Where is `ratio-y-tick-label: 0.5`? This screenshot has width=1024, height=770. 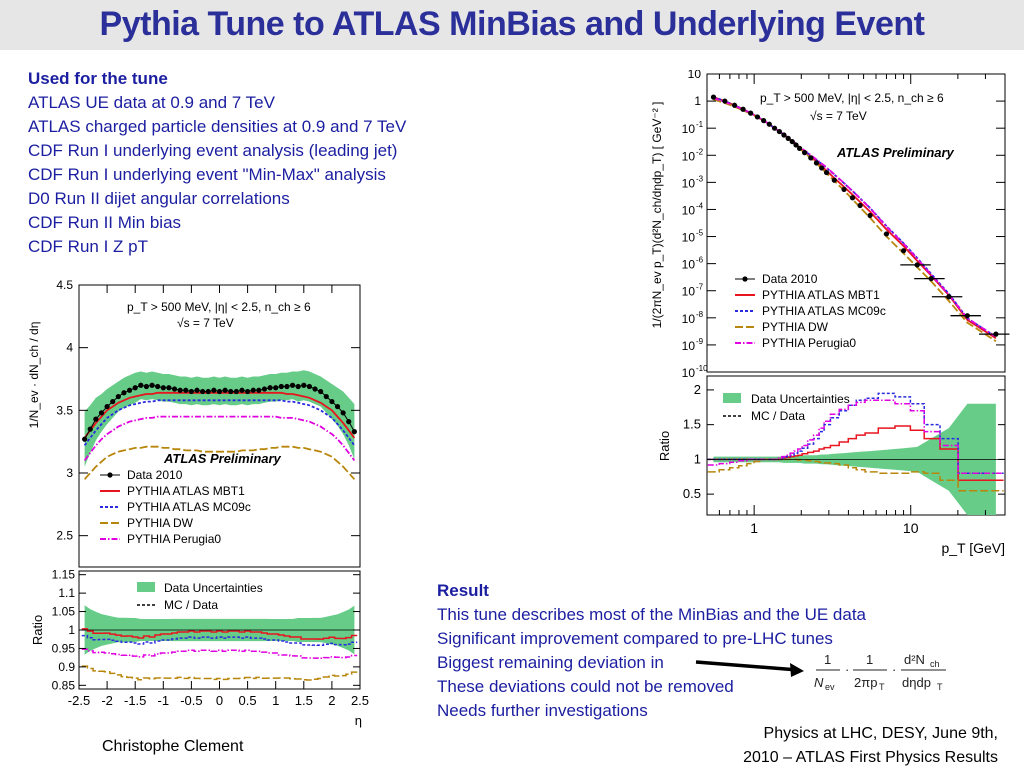 ratio-y-tick-label: 0.5 is located at coordinates (692, 493).